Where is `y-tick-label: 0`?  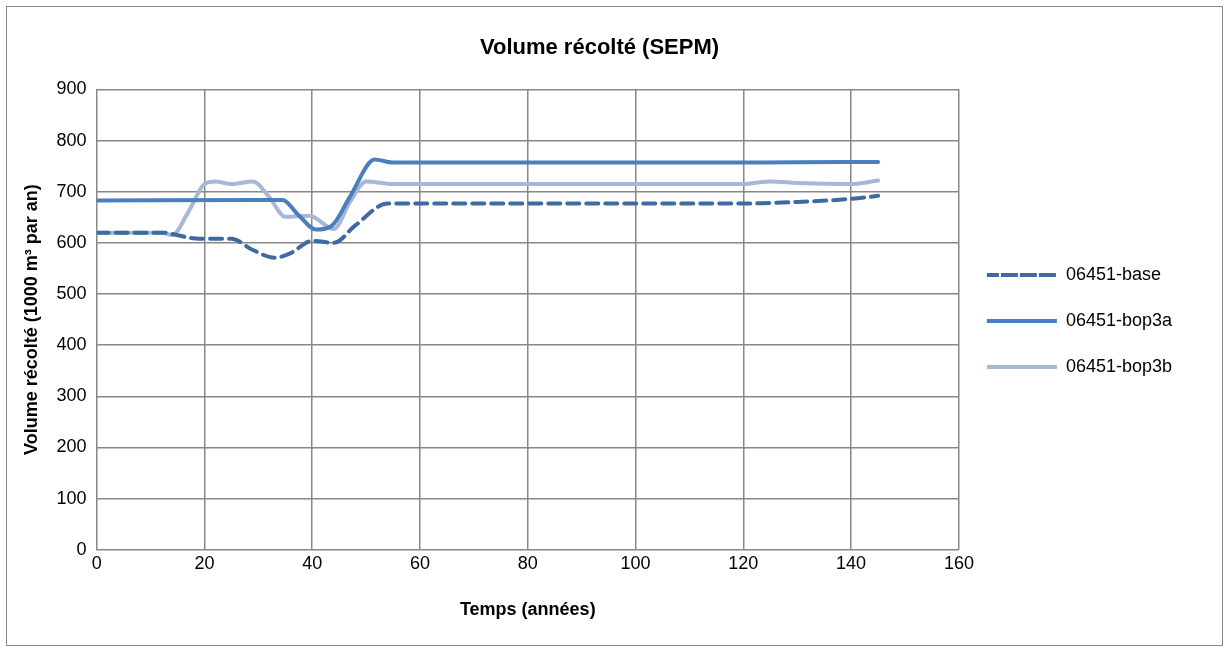
y-tick-label: 0 is located at coordinates (81, 548).